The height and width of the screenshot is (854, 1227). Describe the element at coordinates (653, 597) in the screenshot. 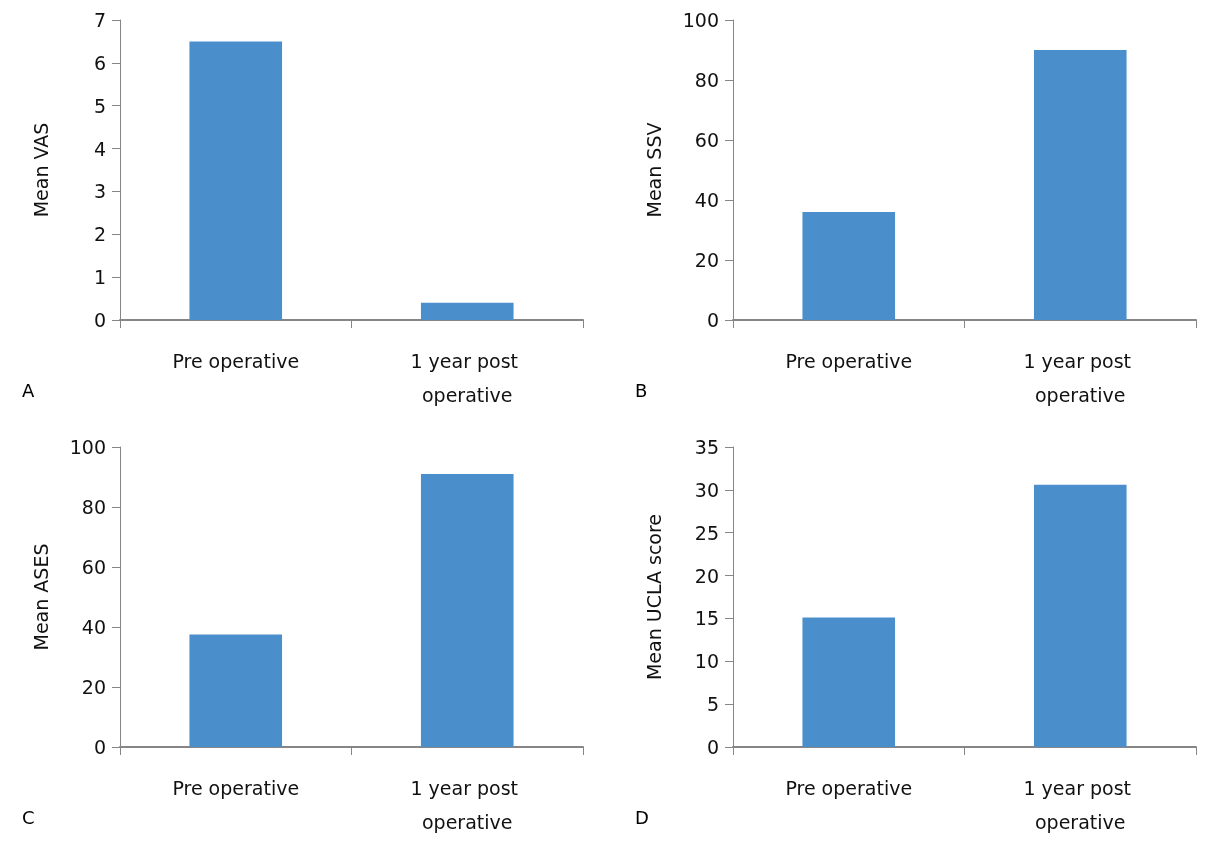

I see `y-axis-title: Mean UCLA score` at that location.